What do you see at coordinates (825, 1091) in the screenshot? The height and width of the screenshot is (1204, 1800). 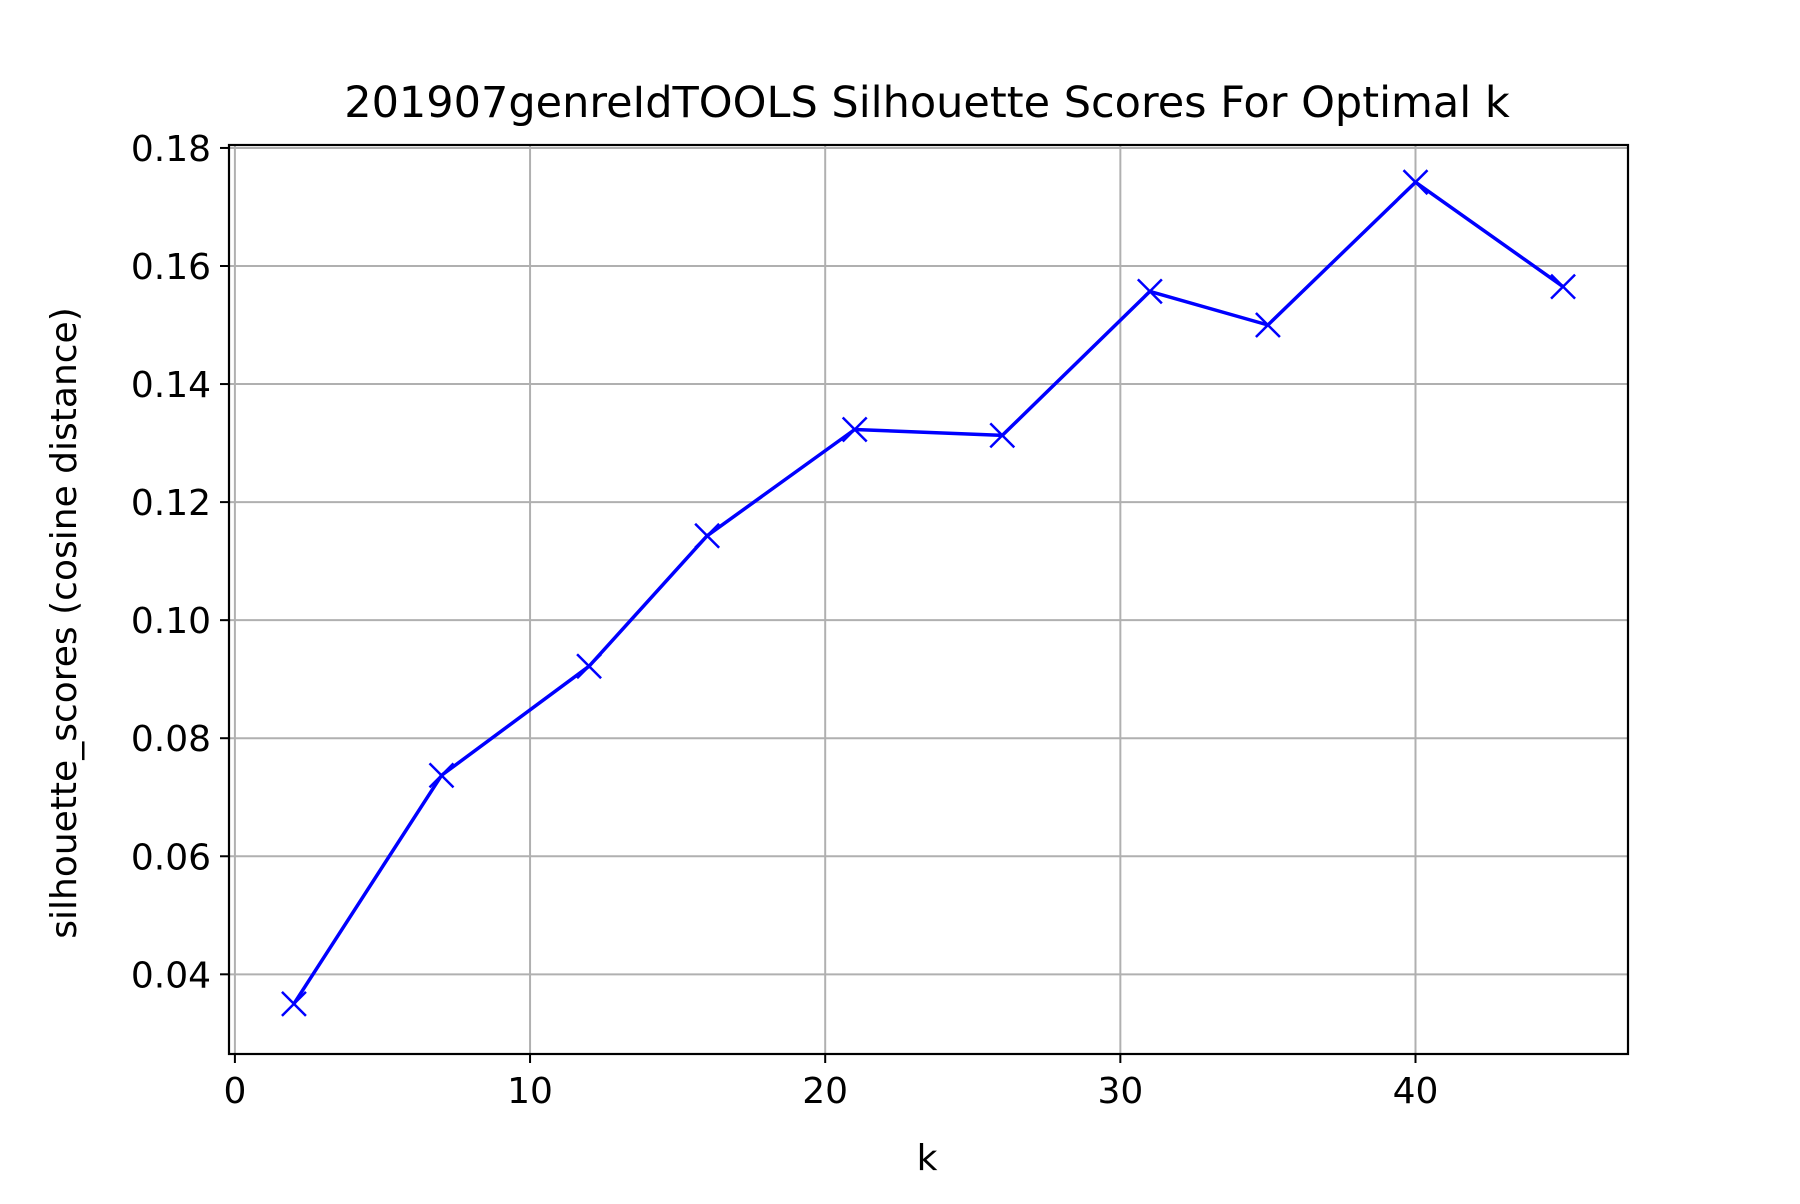 I see `x-tick-label: 20` at bounding box center [825, 1091].